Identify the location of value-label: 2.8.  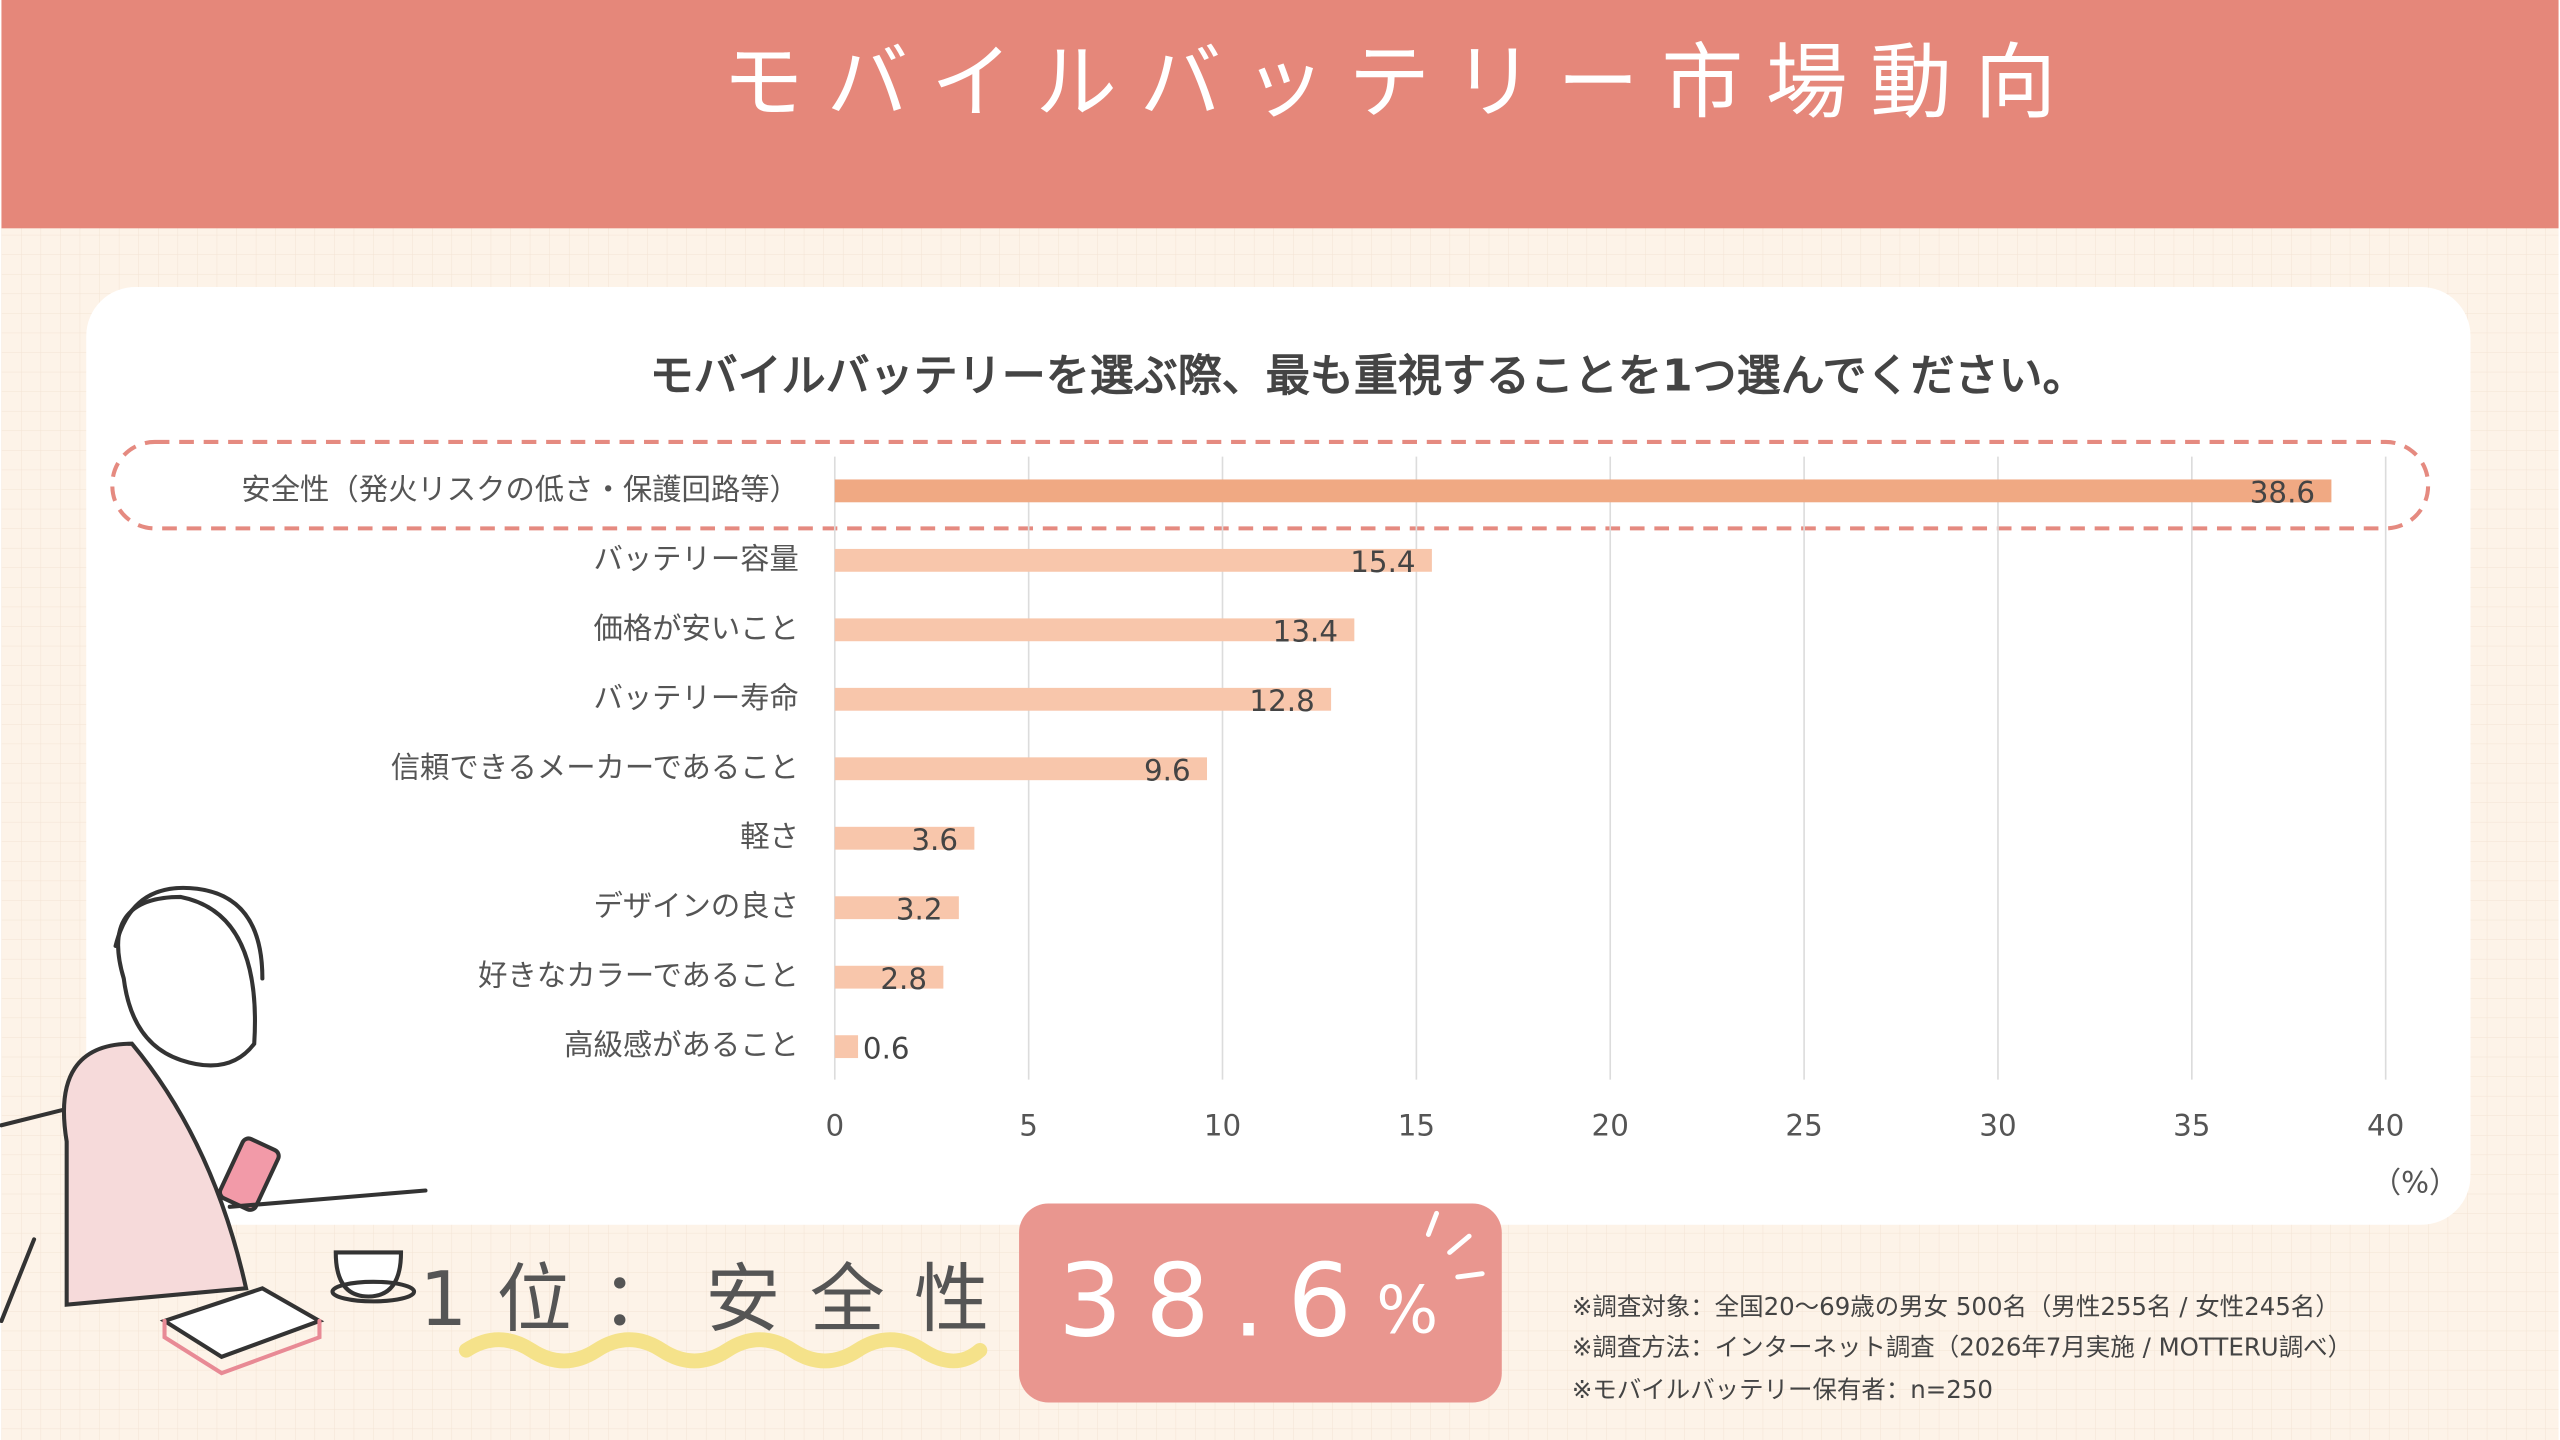
(903, 979).